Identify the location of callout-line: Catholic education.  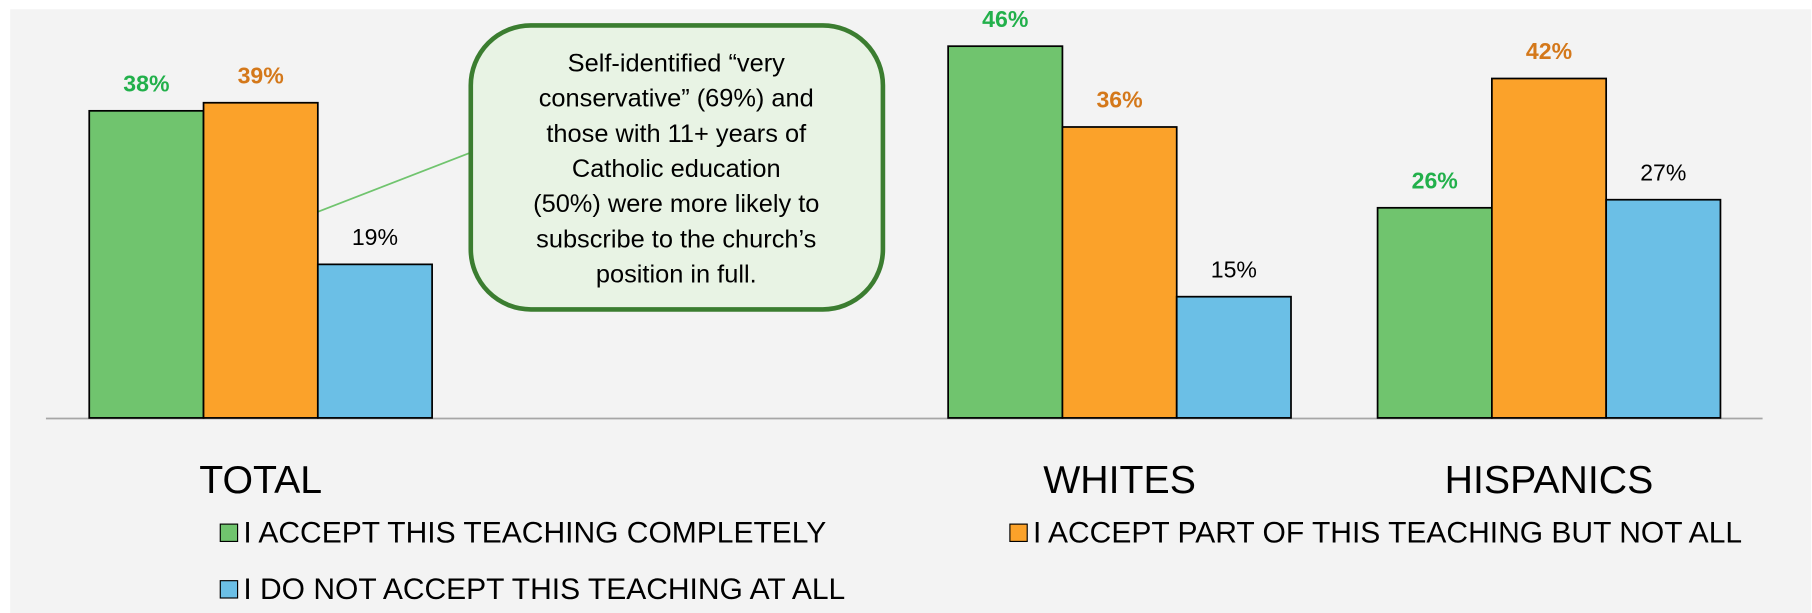
(676, 169).